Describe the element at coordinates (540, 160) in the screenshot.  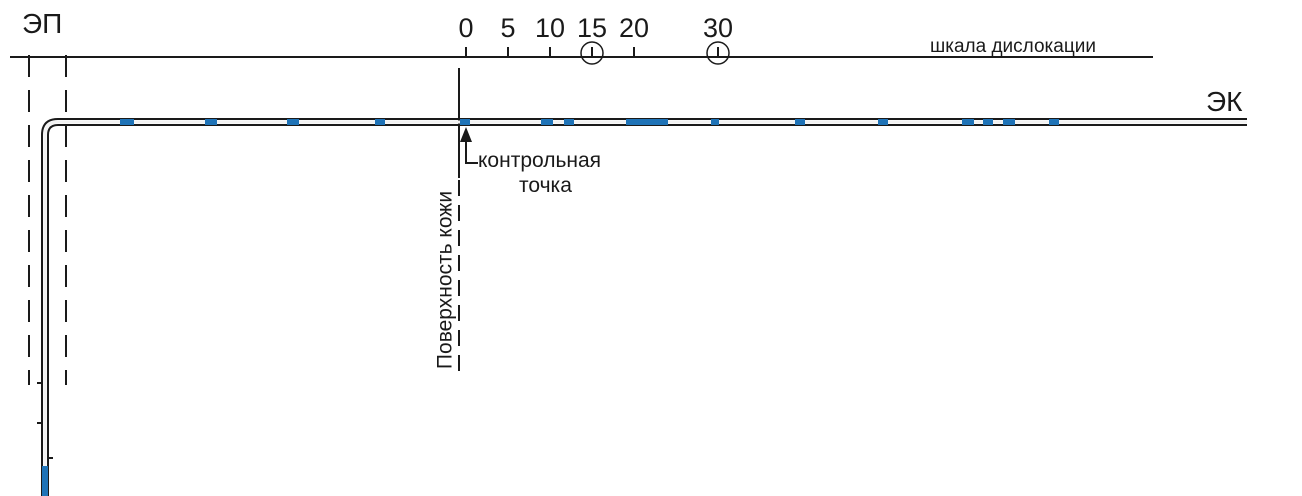
I see `control-point-label-line1: контрольная` at that location.